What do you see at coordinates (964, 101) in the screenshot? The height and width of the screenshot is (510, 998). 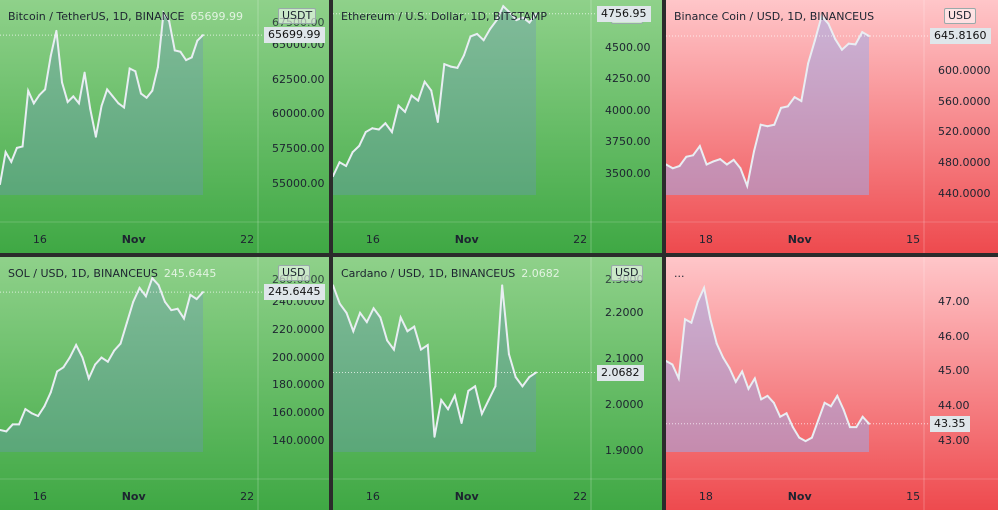 I see `y-tick-label: 560.0000` at bounding box center [964, 101].